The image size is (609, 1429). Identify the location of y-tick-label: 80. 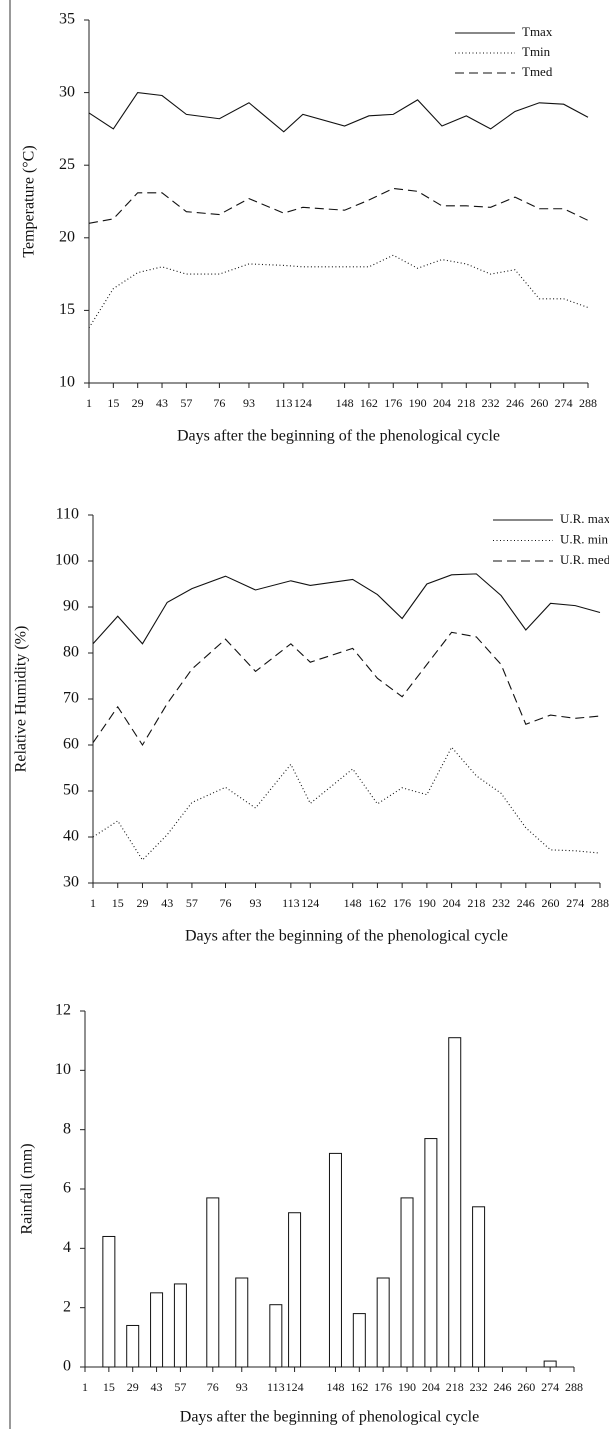
(71, 652).